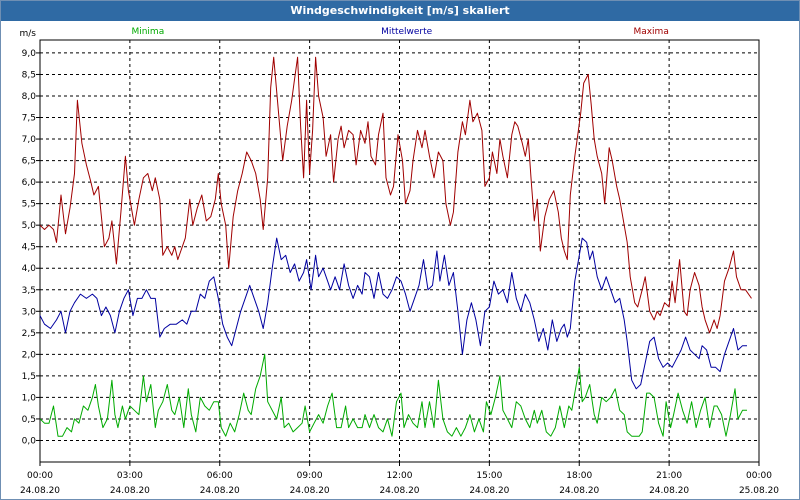 This screenshot has width=800, height=500. I want to click on y-tick-label: 5,0, so click(29, 226).